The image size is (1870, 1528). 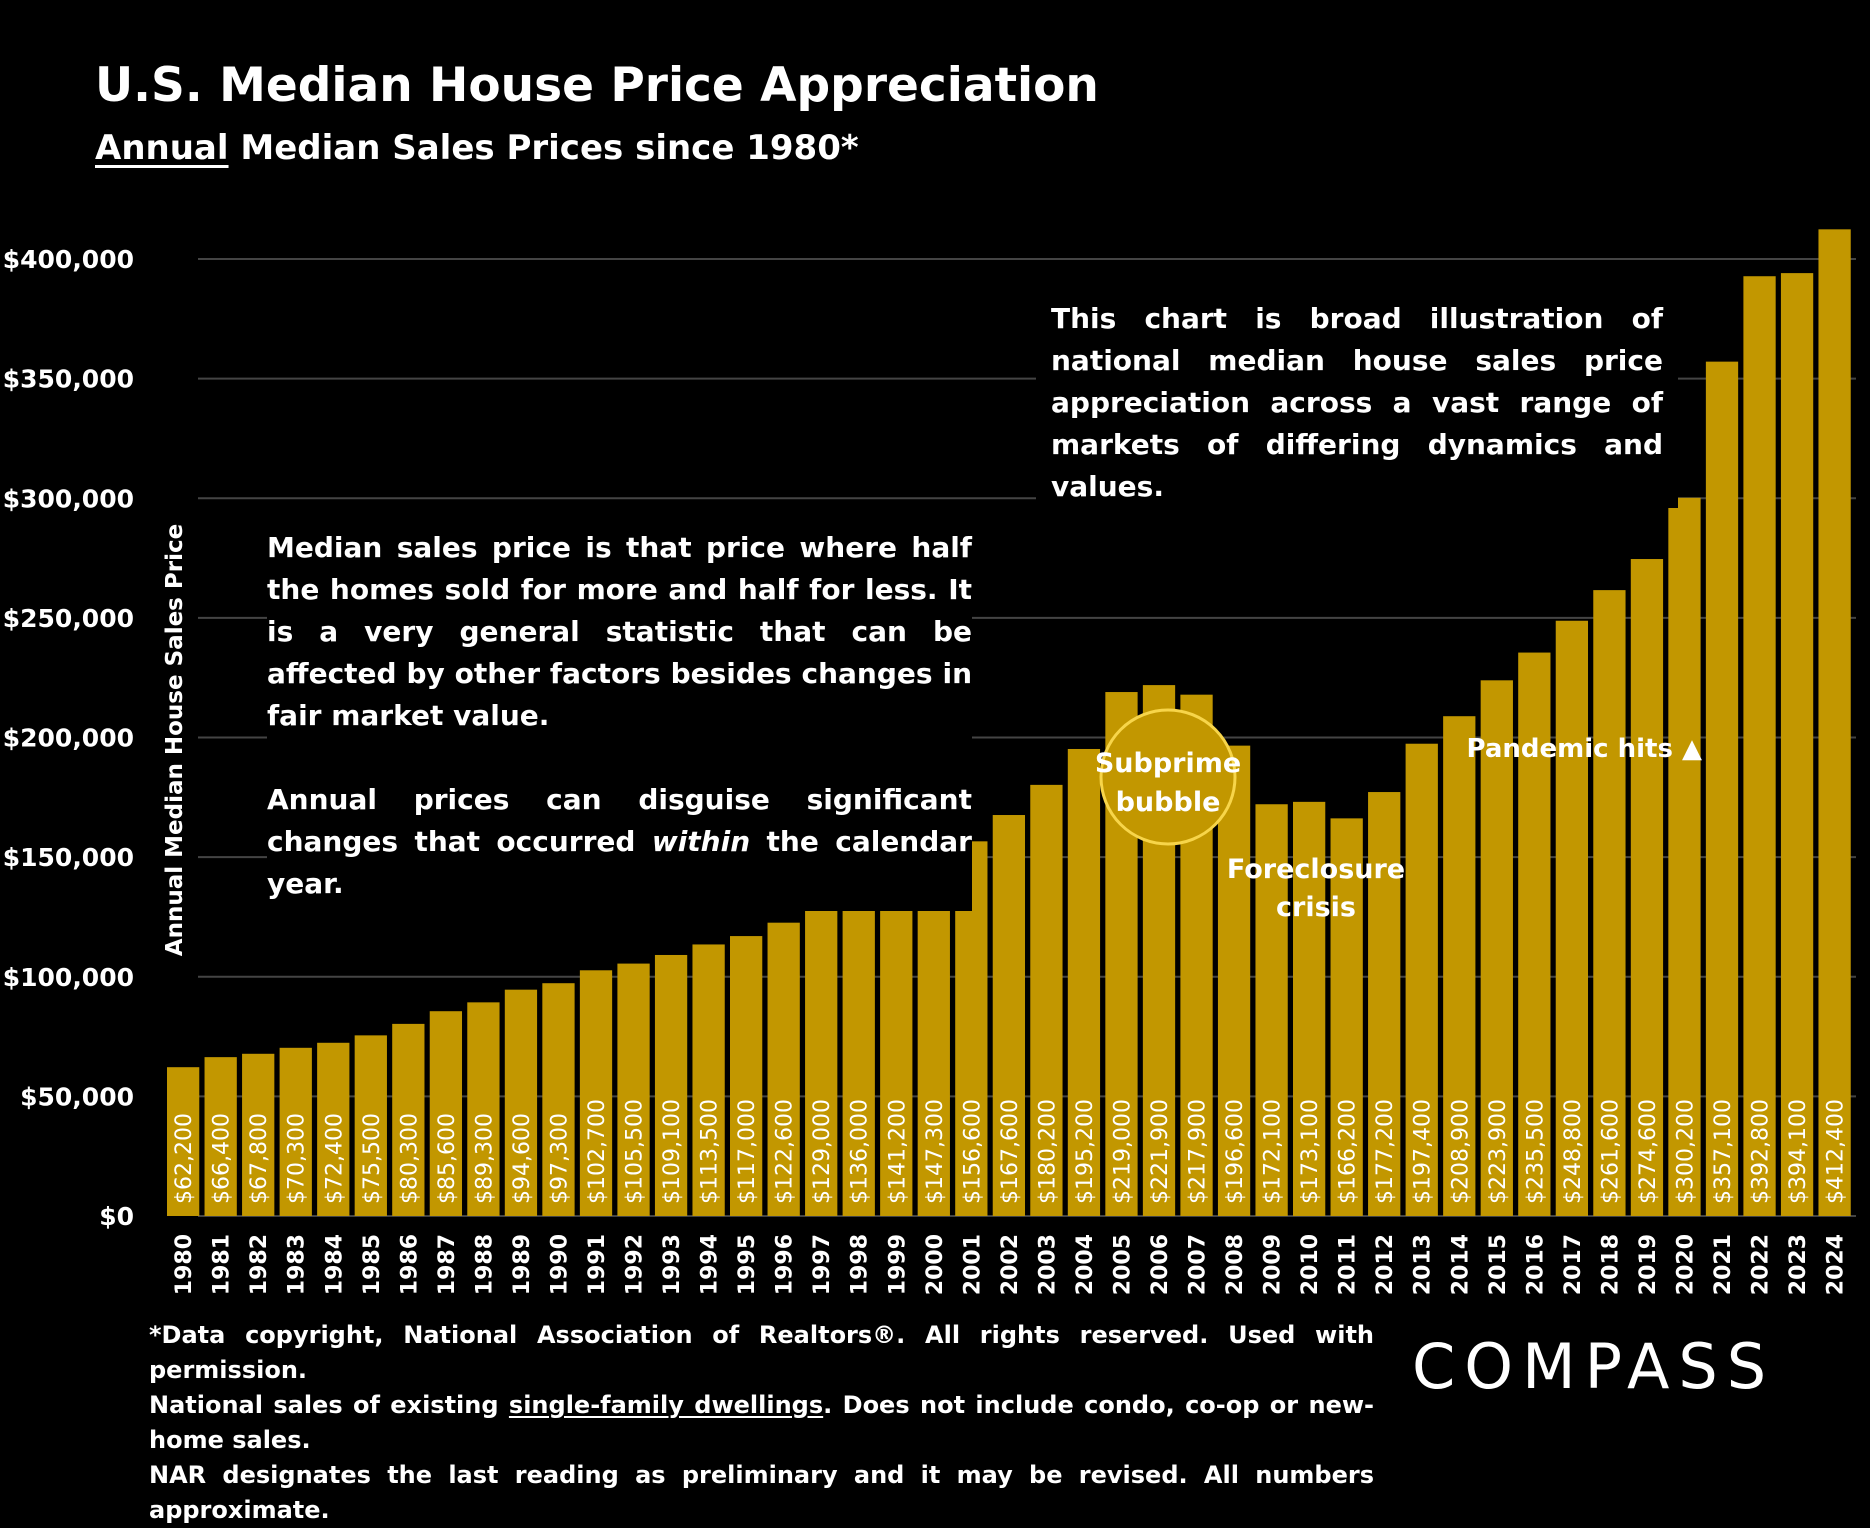 What do you see at coordinates (635, 1151) in the screenshot?
I see `bar-value-label: $105,500` at bounding box center [635, 1151].